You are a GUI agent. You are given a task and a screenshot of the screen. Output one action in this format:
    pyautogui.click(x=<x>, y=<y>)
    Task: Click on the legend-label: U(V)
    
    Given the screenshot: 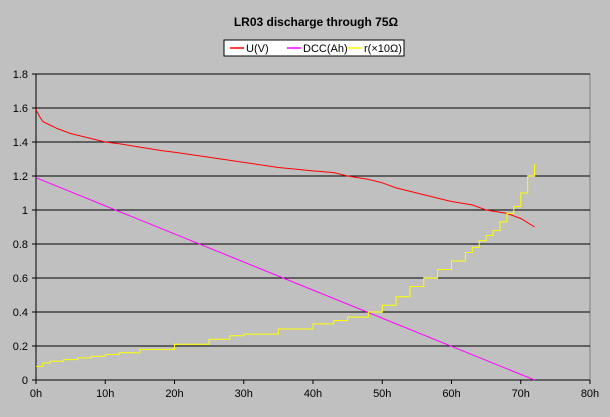 What is the action you would take?
    pyautogui.click(x=257, y=49)
    